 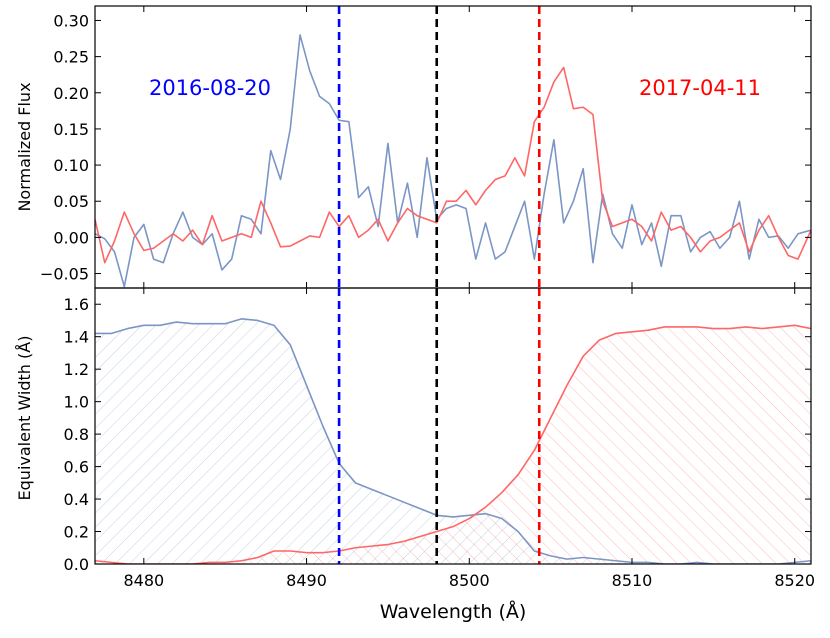 What do you see at coordinates (71, 93) in the screenshot?
I see `top-ytick-label: 0.20` at bounding box center [71, 93].